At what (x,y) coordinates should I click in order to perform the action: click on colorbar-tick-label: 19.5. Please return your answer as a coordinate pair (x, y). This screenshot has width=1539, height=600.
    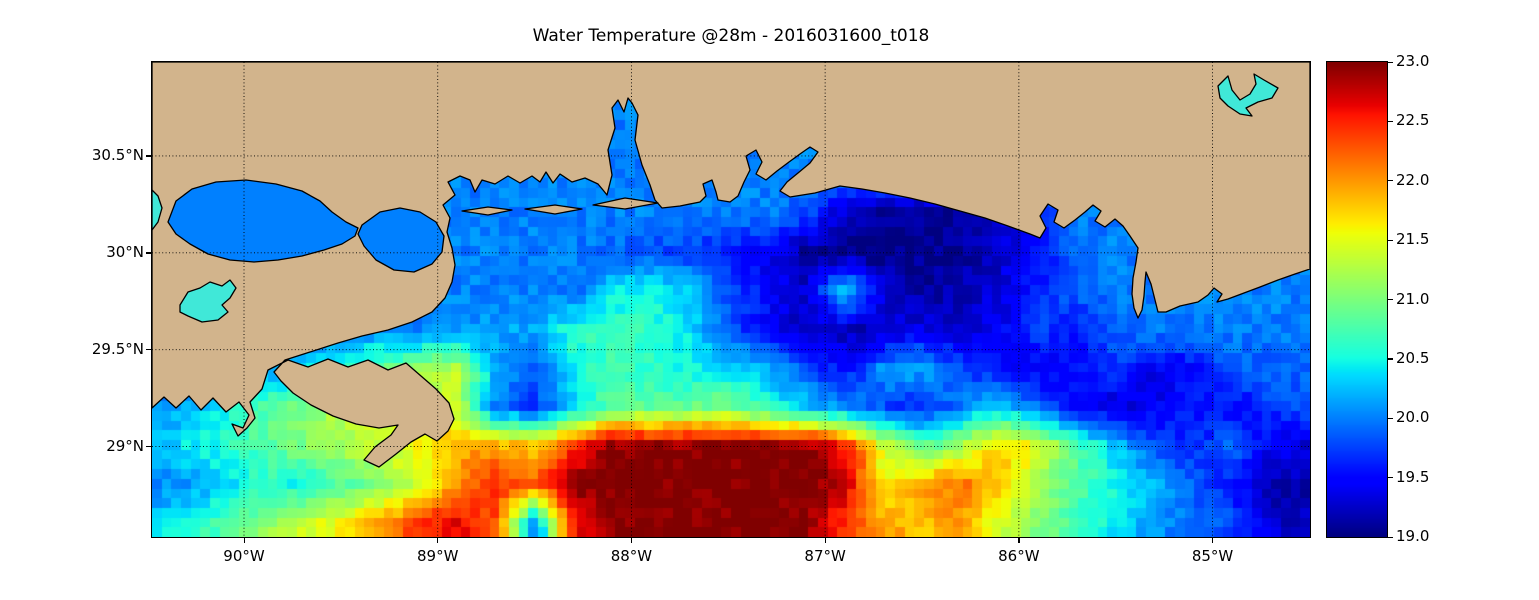
    Looking at the image, I should click on (1413, 476).